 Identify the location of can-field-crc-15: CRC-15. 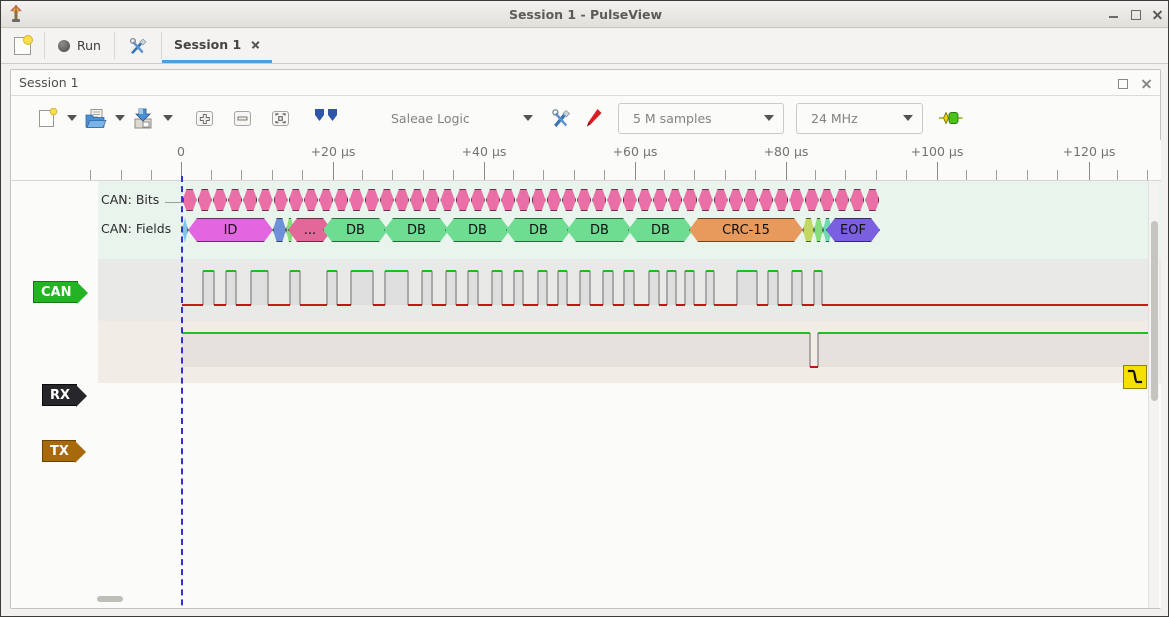
(746, 230).